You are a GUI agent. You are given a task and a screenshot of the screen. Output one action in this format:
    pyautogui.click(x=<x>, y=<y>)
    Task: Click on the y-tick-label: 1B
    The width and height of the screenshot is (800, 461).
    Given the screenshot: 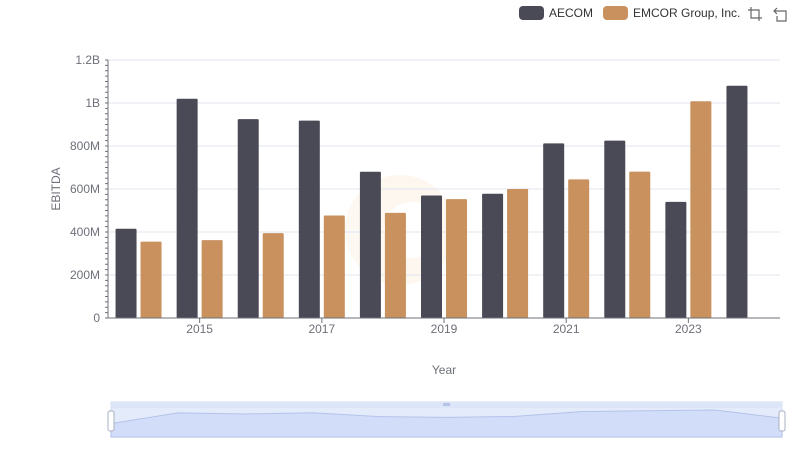 What is the action you would take?
    pyautogui.click(x=92, y=103)
    